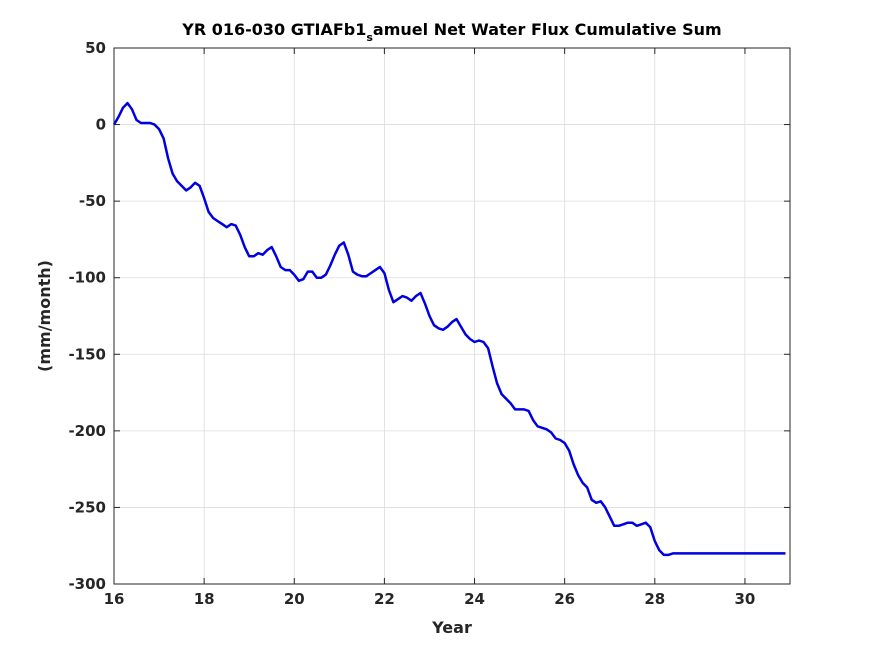 This screenshot has height=656, width=875. Describe the element at coordinates (744, 599) in the screenshot. I see `x-tick-label: 30` at that location.